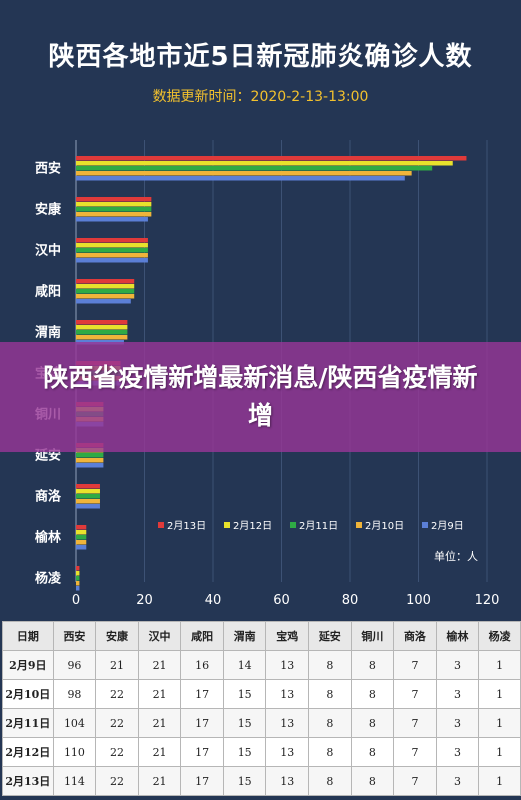 Image resolution: width=521 pixels, height=800 pixels. I want to click on table-header-cell: 咸阳, so click(202, 636).